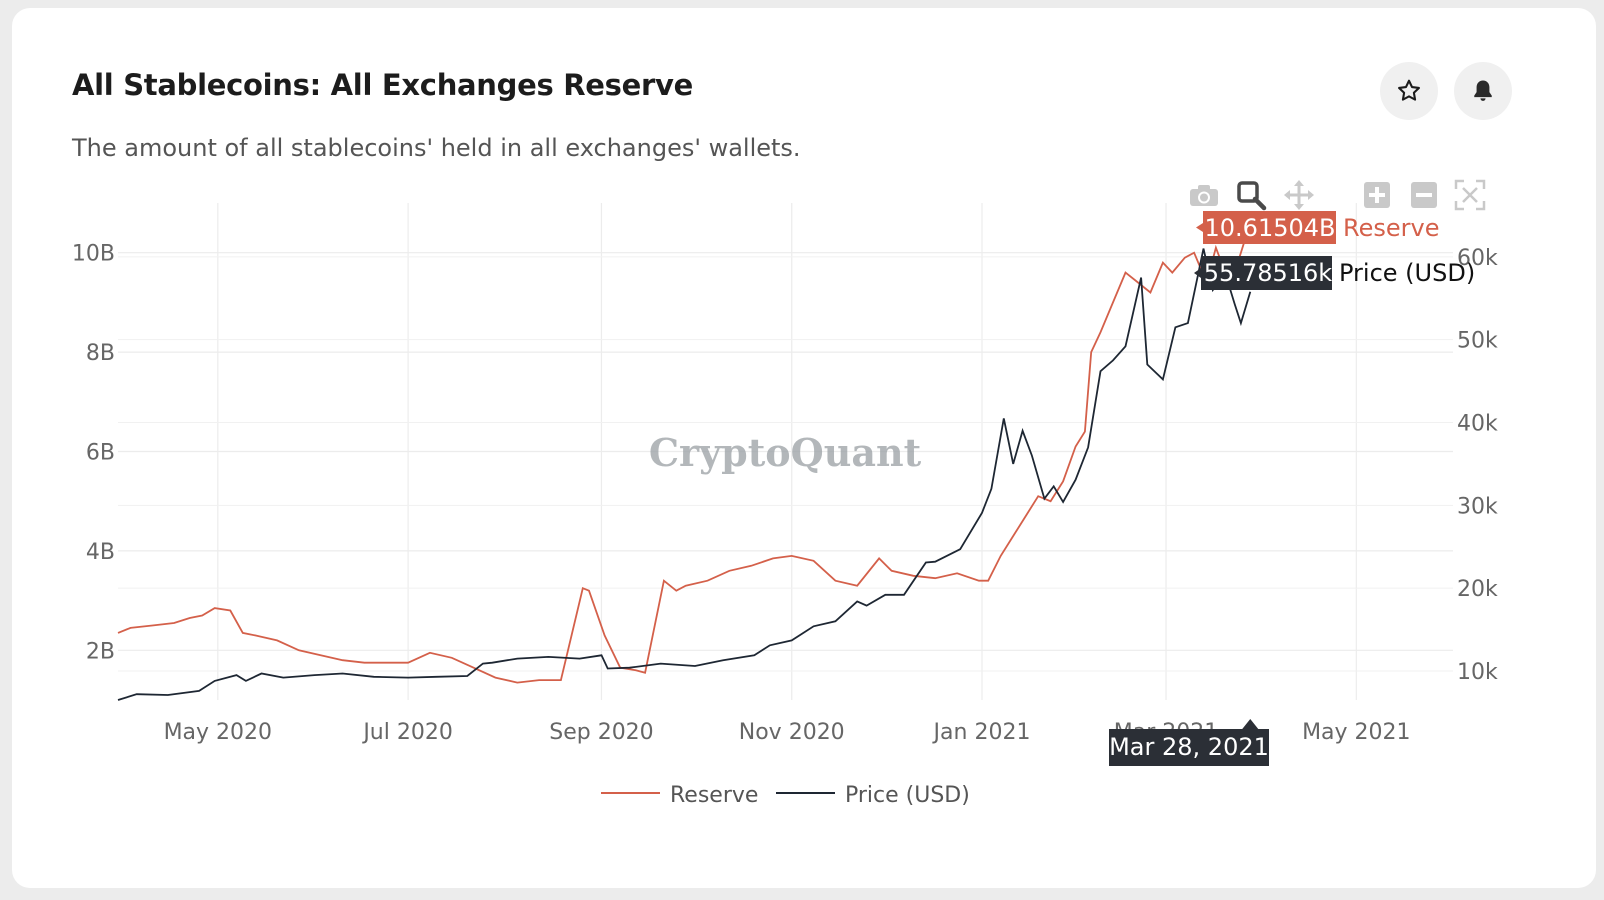 Image resolution: width=1604 pixels, height=900 pixels. I want to click on star-icon, so click(1409, 90).